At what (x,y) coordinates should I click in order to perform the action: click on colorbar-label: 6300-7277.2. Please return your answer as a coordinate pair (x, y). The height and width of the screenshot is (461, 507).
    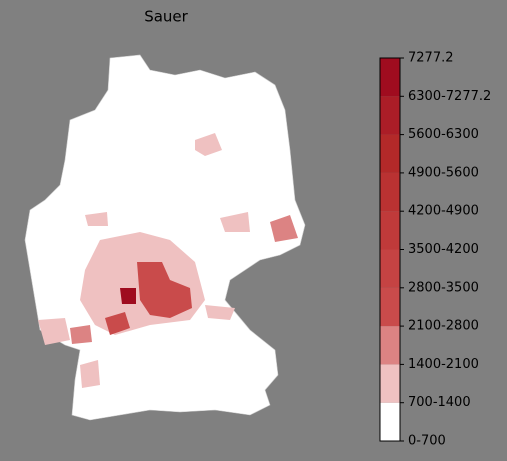
    Looking at the image, I should click on (449, 96).